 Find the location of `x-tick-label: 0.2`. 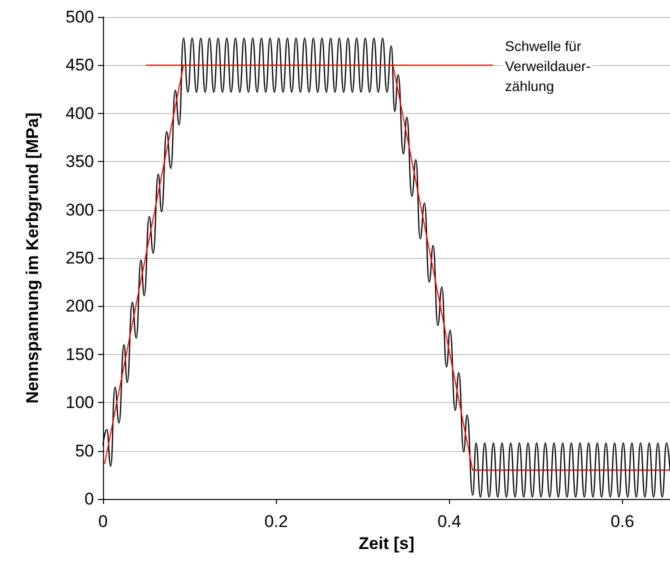

x-tick-label: 0.2 is located at coordinates (276, 521).